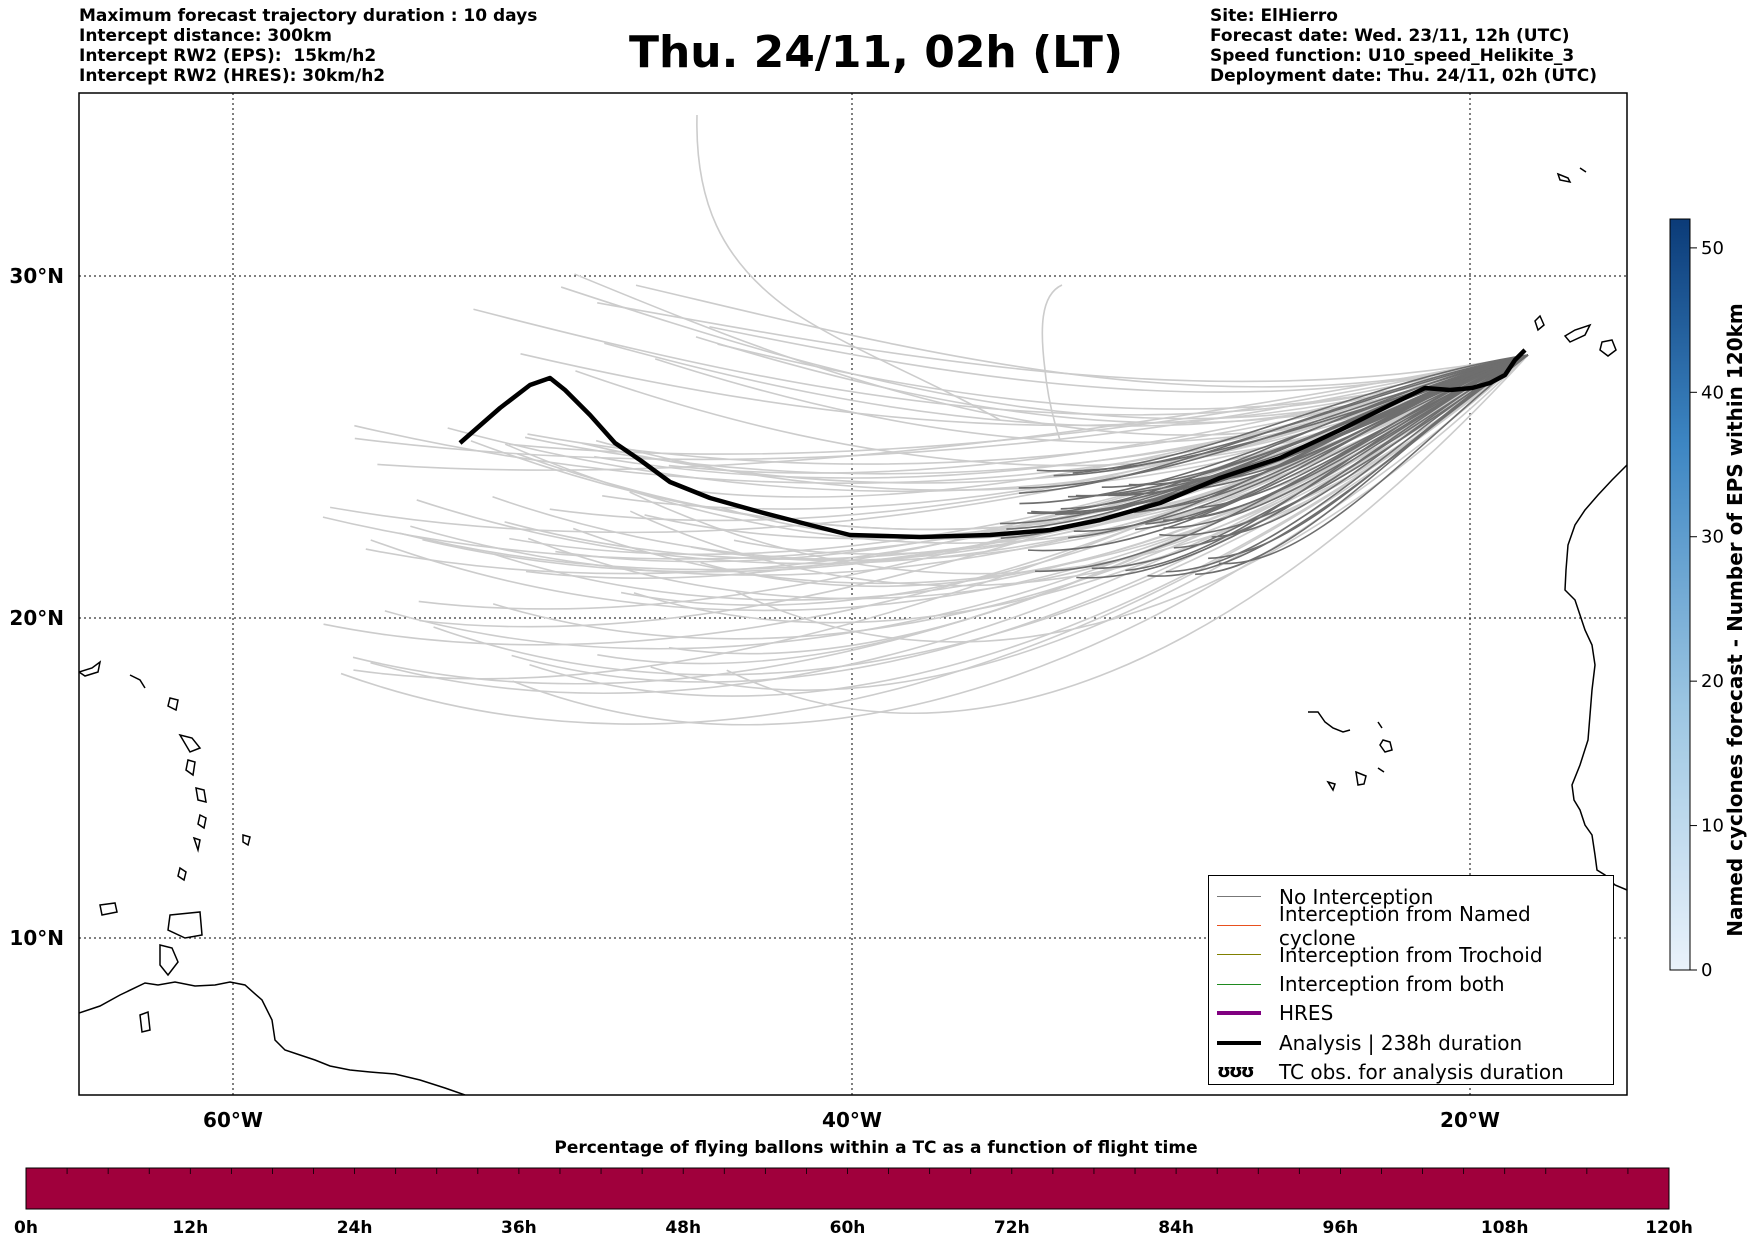 The image size is (1752, 1241). Describe the element at coordinates (1712, 681) in the screenshot. I see `colorbar-tick-label: 20` at that location.